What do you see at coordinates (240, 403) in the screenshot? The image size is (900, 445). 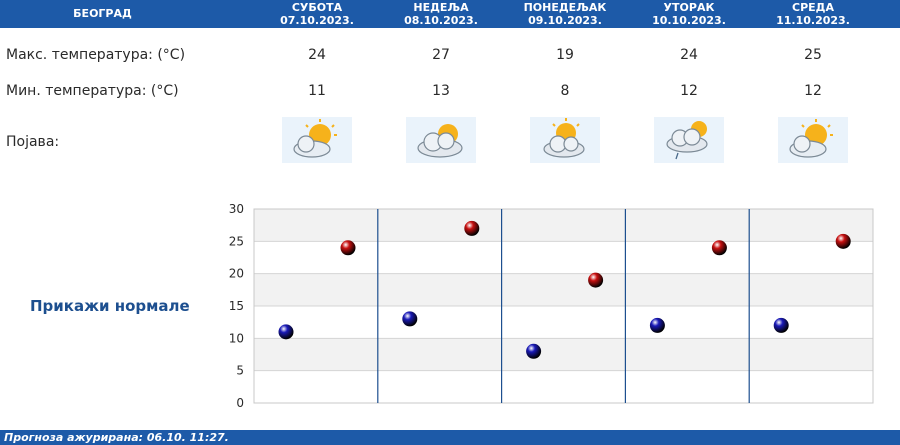 I see `y-tick-label: 0` at bounding box center [240, 403].